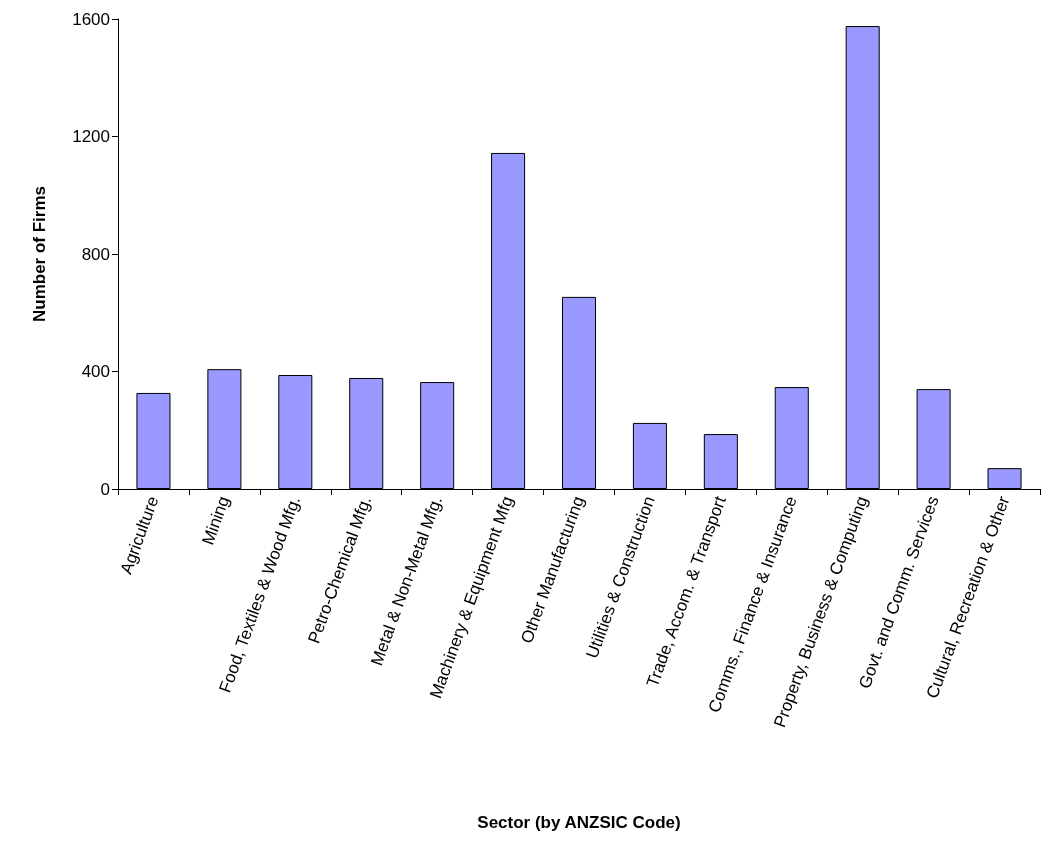 This screenshot has width=1050, height=867. I want to click on y-tick-label: 1600, so click(91, 19).